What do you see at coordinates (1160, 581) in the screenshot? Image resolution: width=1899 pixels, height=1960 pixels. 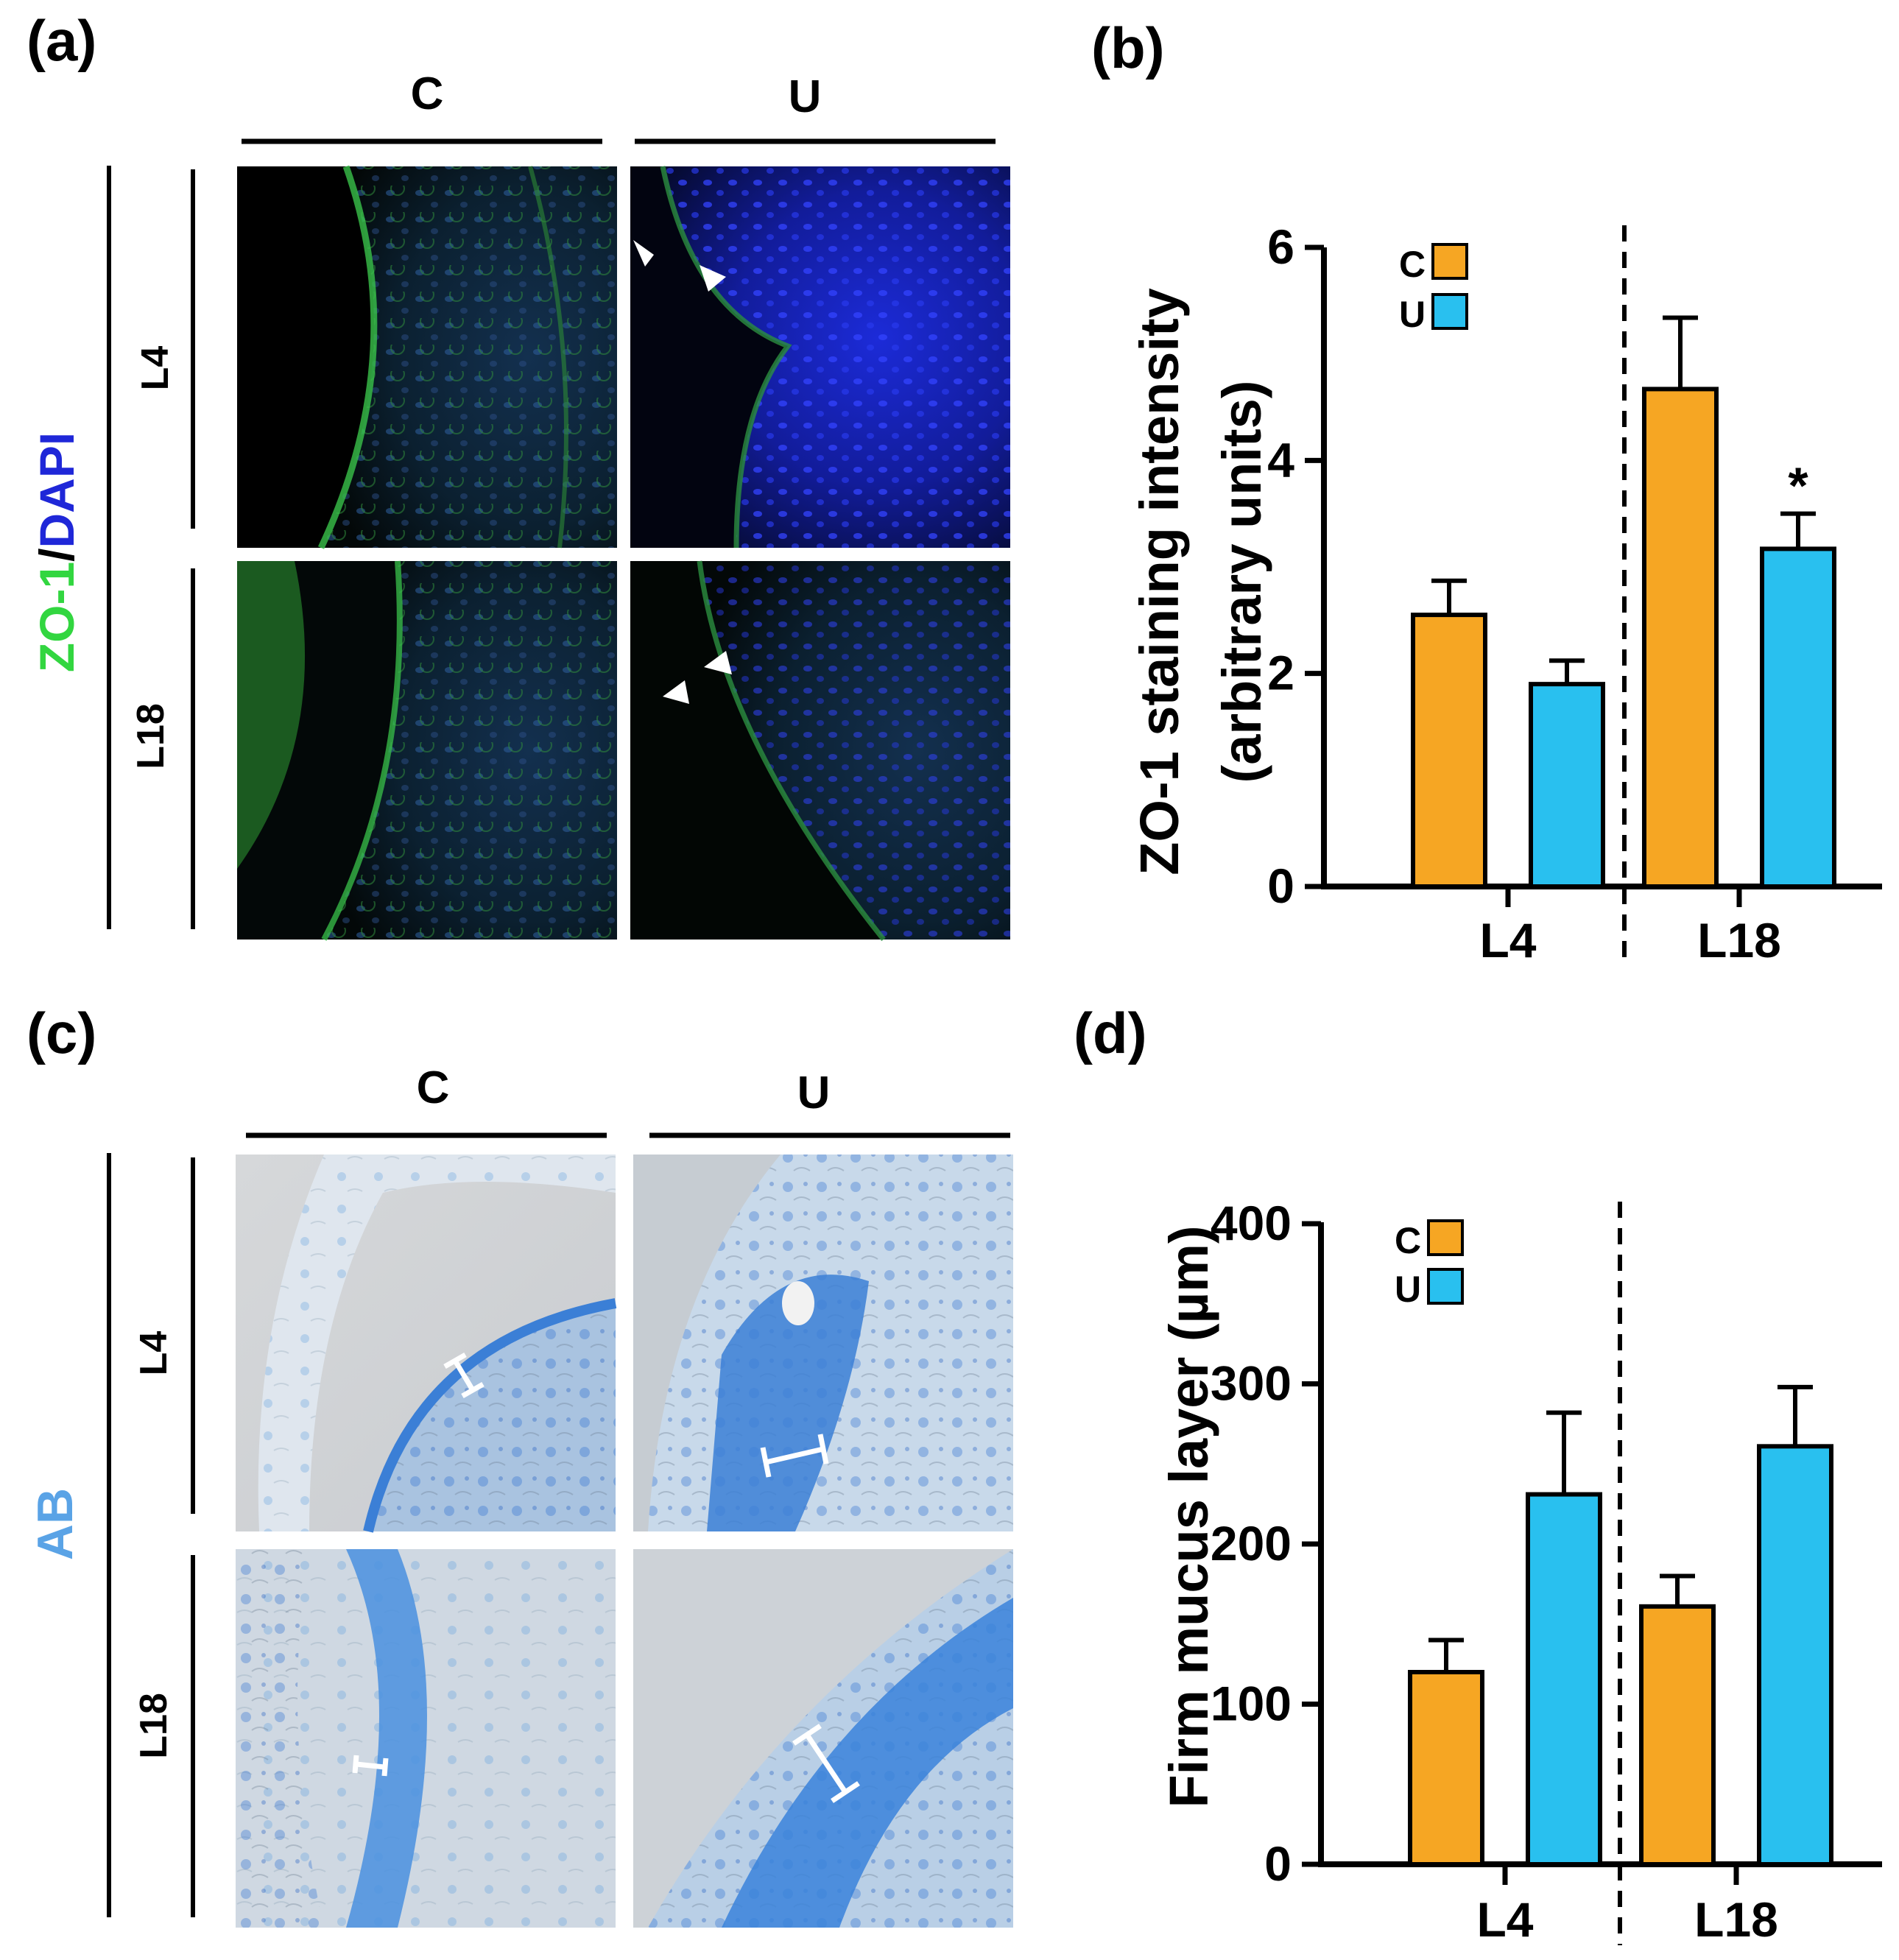 I see `chart-b-ylabel-line1: ZO-1 staining intensity` at bounding box center [1160, 581].